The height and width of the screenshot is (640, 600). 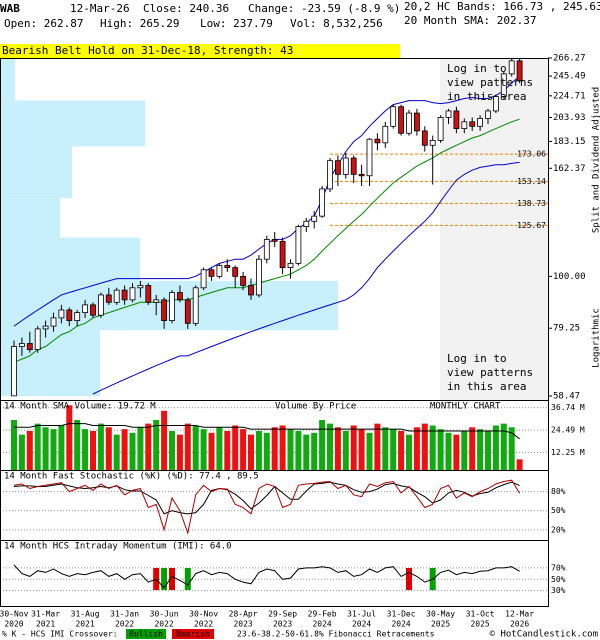 I want to click on copyright: © HotCandlestick.com, so click(x=544, y=635).